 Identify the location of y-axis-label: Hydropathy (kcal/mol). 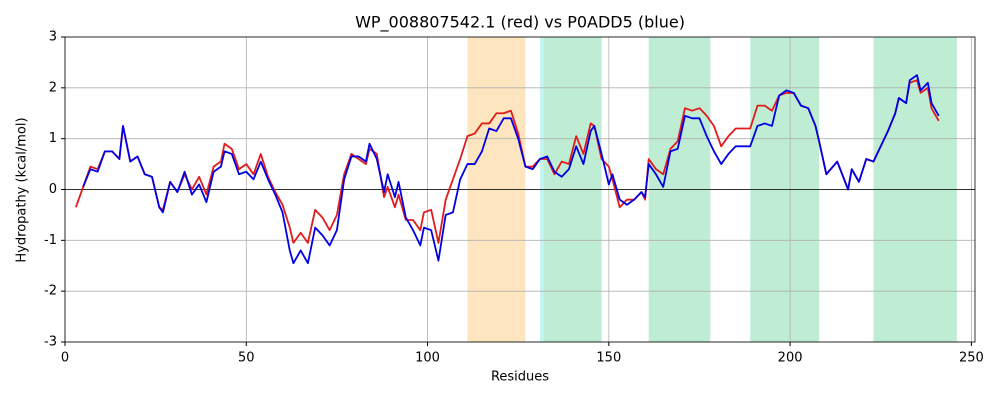
(22, 189).